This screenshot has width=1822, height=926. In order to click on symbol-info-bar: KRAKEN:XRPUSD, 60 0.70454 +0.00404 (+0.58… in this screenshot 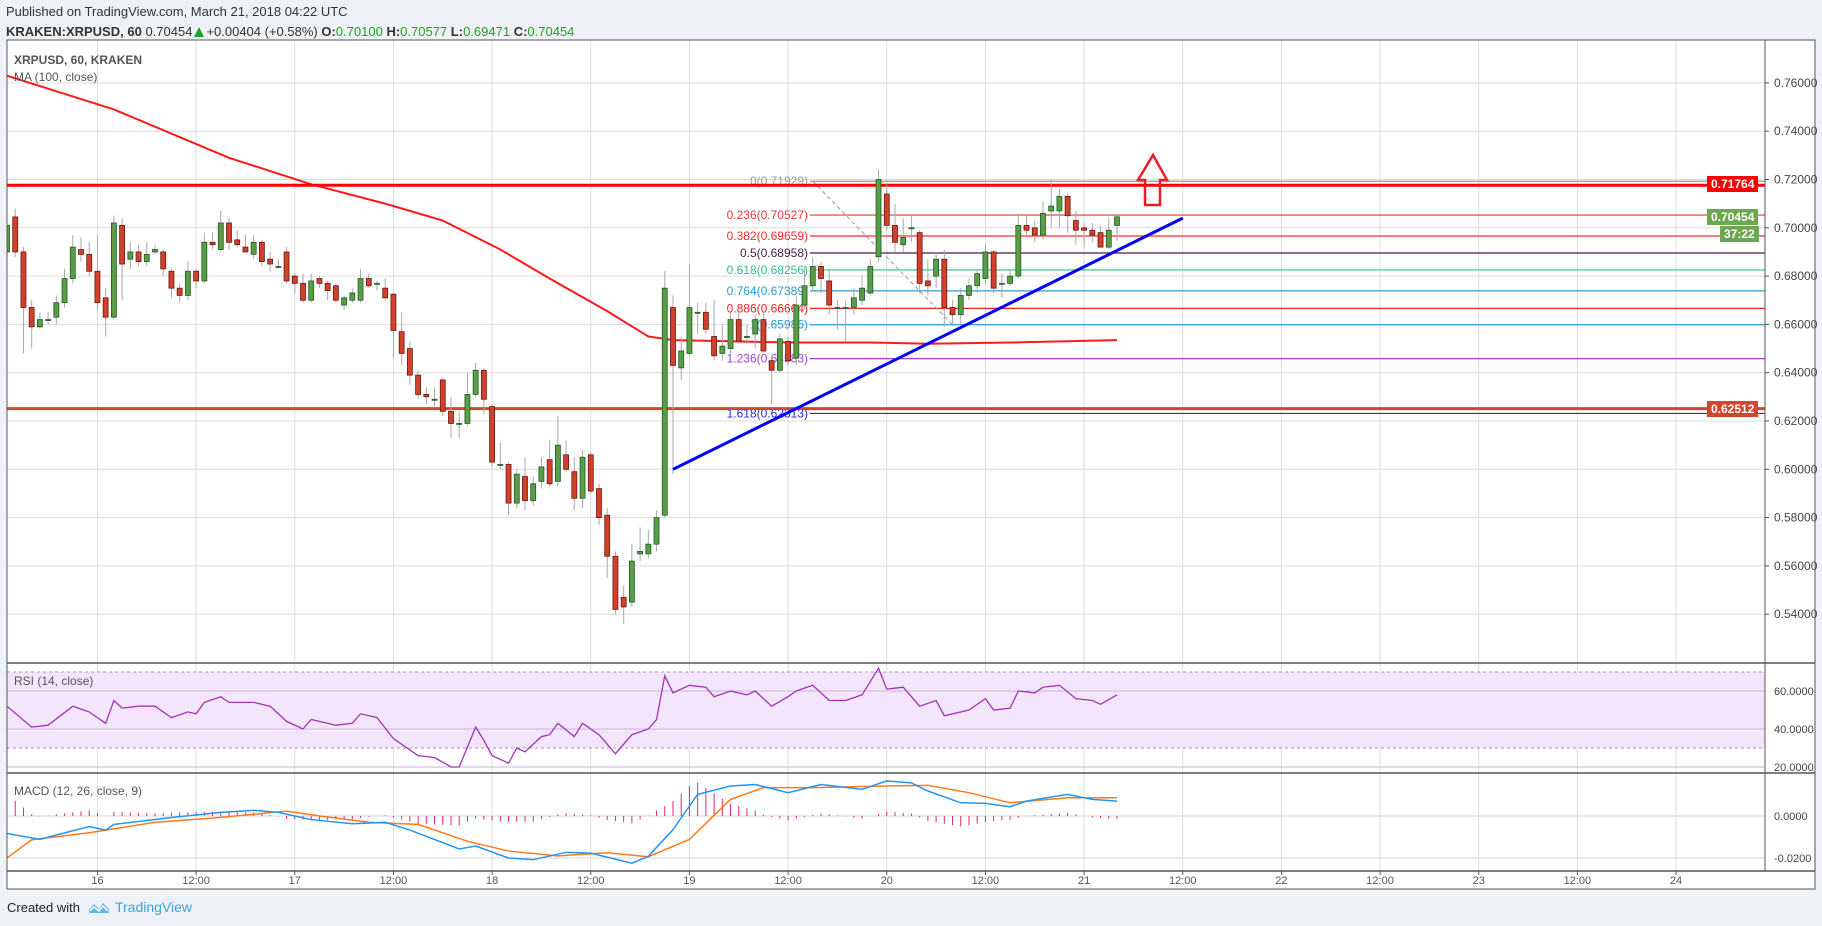, I will do `click(290, 31)`.